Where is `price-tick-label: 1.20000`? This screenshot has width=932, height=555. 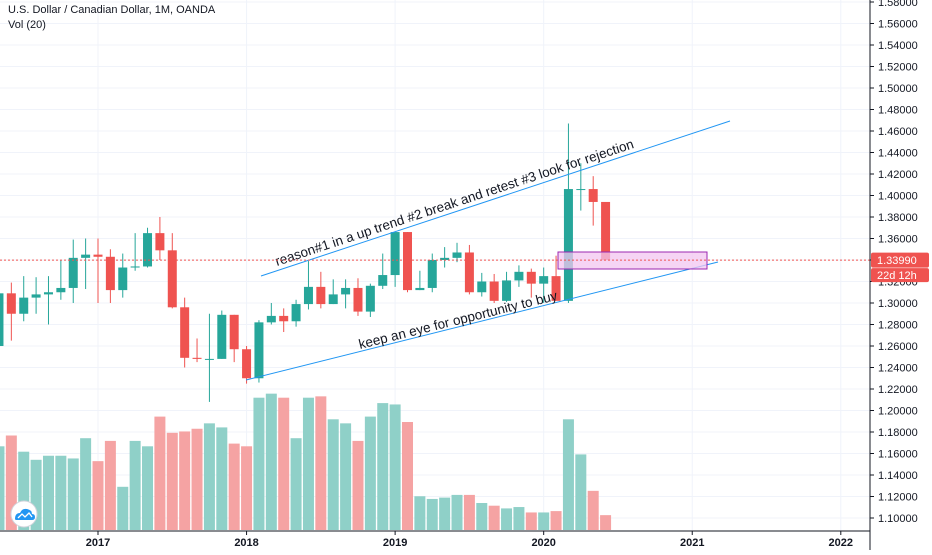 price-tick-label: 1.20000 is located at coordinates (898, 412).